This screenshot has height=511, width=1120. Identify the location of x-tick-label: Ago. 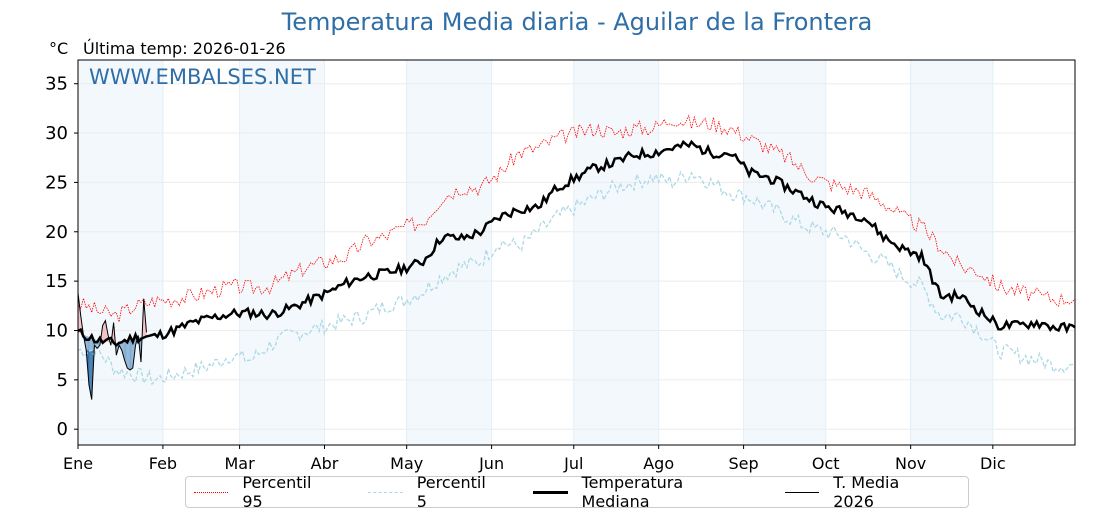
(658, 463).